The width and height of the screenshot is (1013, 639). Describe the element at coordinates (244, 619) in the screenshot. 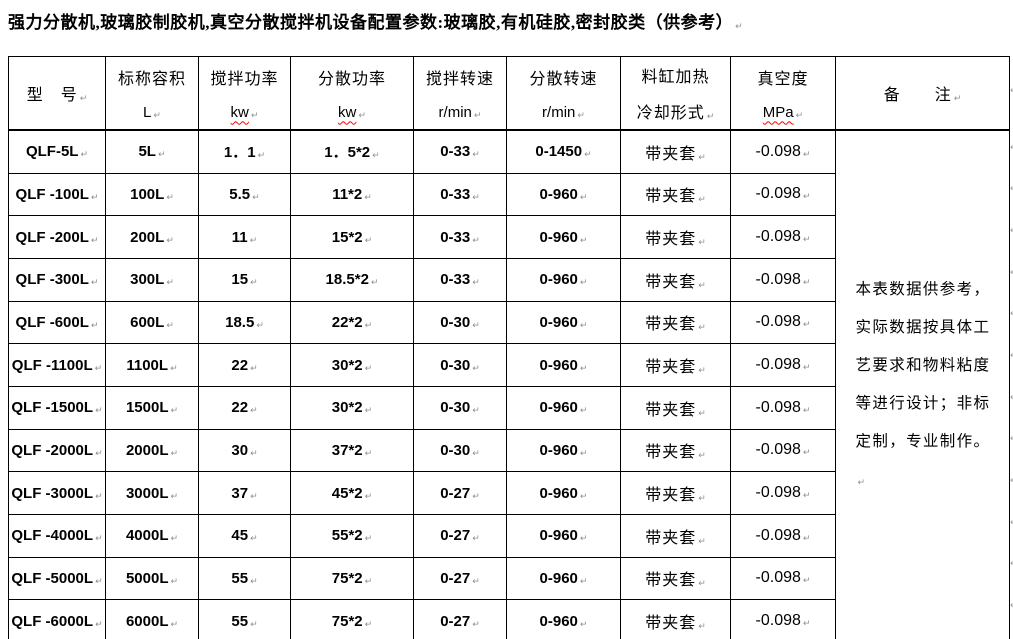

I see `cell-stir_power: 55 ↵` at that location.